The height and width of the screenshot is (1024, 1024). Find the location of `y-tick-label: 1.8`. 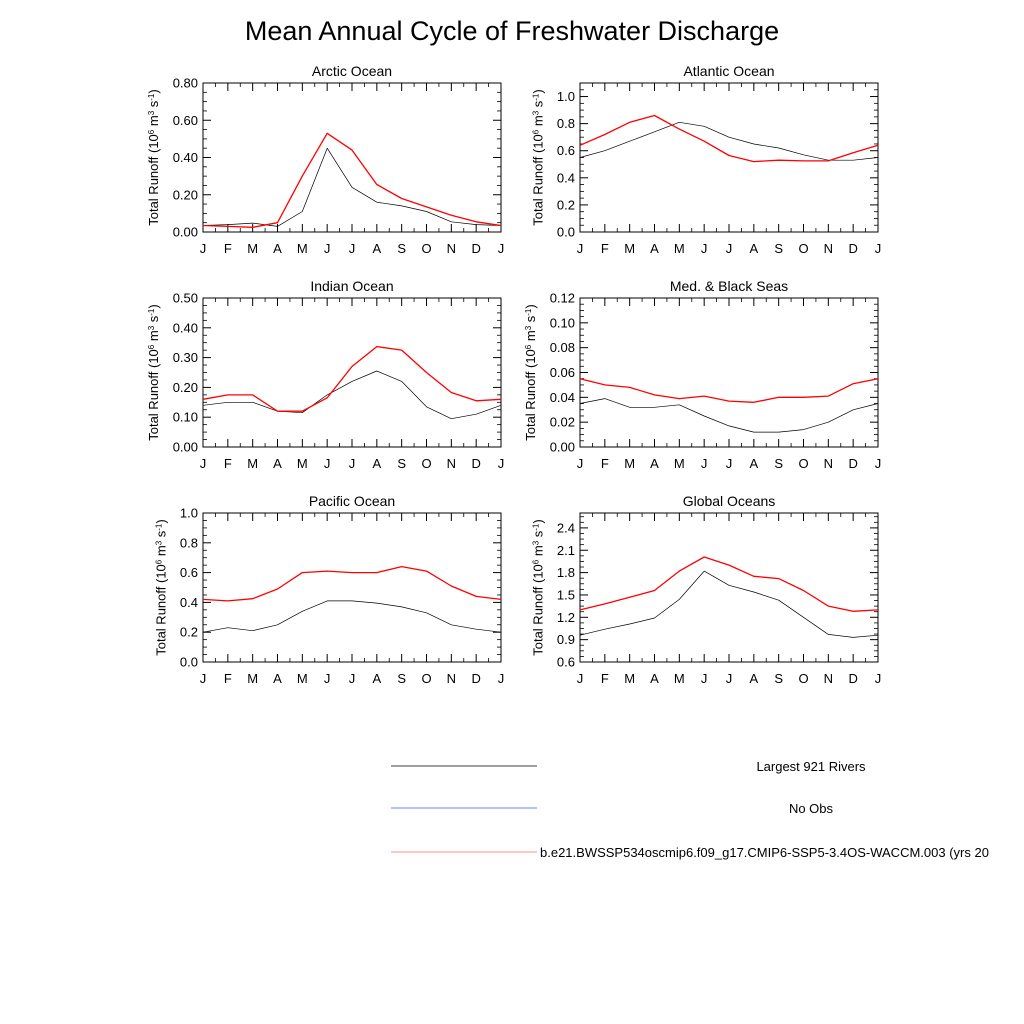

y-tick-label: 1.8 is located at coordinates (566, 572).